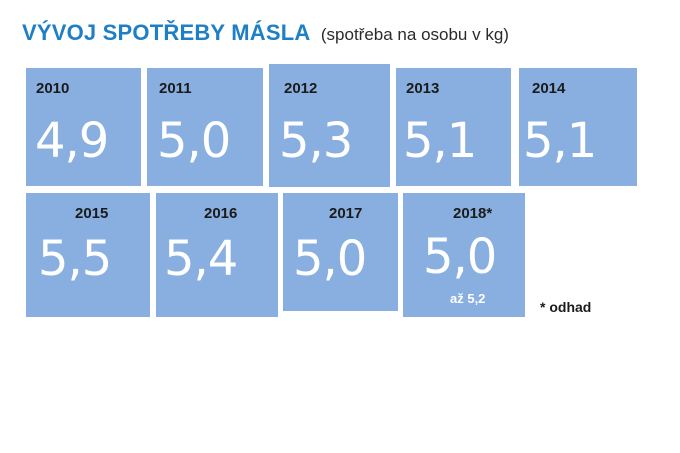  I want to click on tile-value: 5,4, so click(201, 259).